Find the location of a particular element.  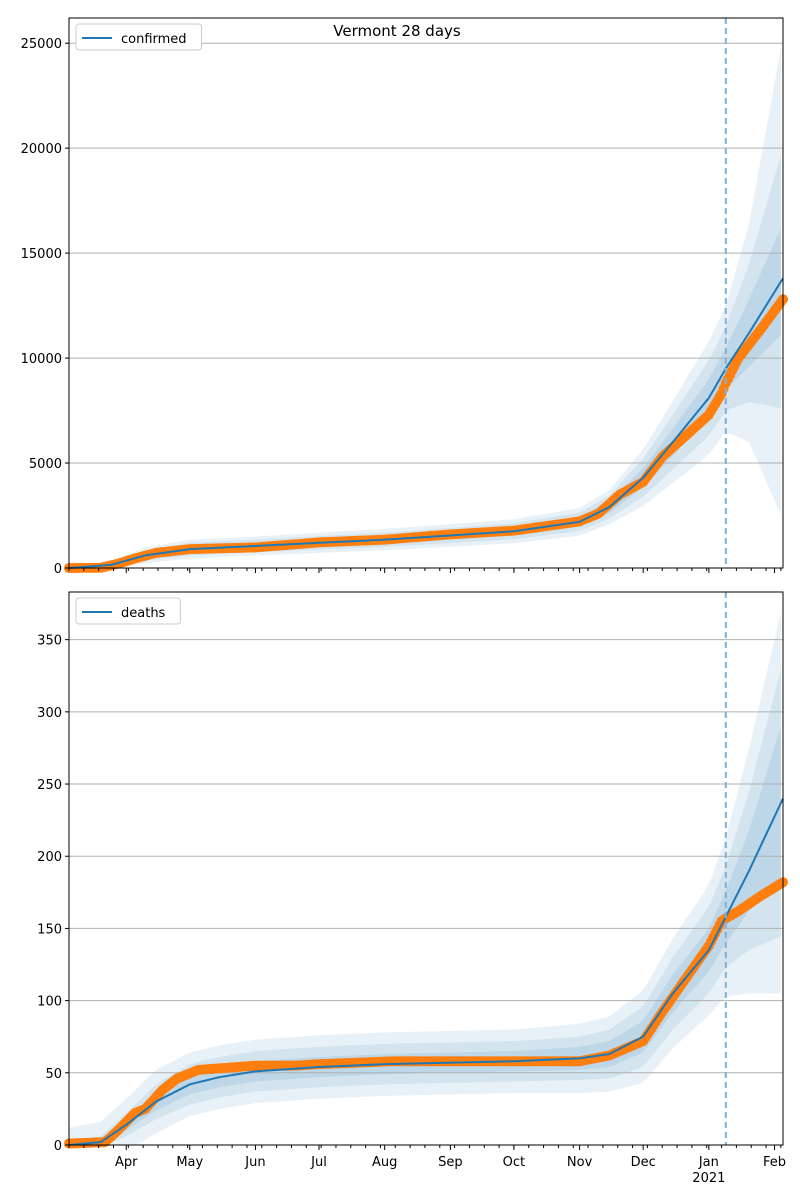

y-tick-label: 10000 is located at coordinates (41, 359).